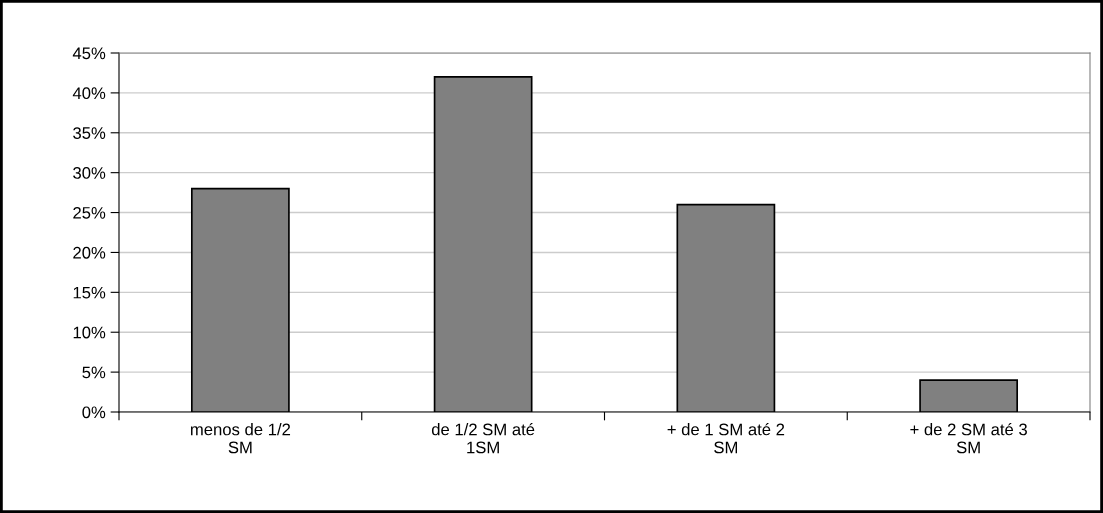  Describe the element at coordinates (240, 438) in the screenshot. I see `x-tick-label: menos de 1/2 SM` at that location.